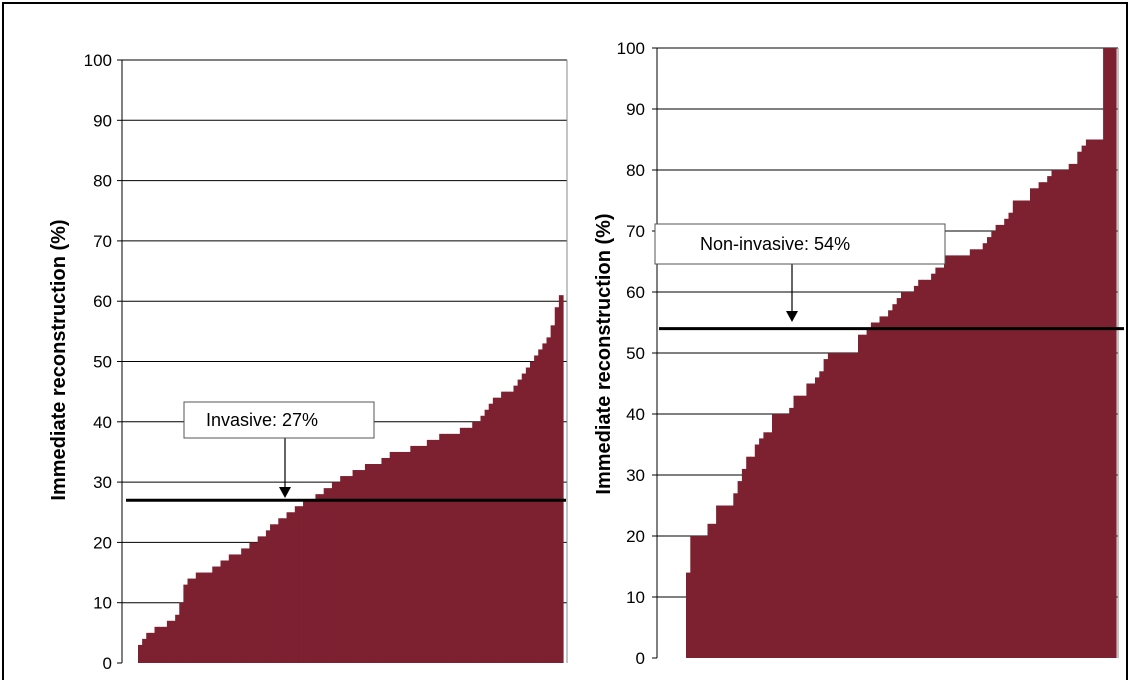 Image resolution: width=1134 pixels, height=684 pixels. I want to click on y-tick-label: 80, so click(635, 170).